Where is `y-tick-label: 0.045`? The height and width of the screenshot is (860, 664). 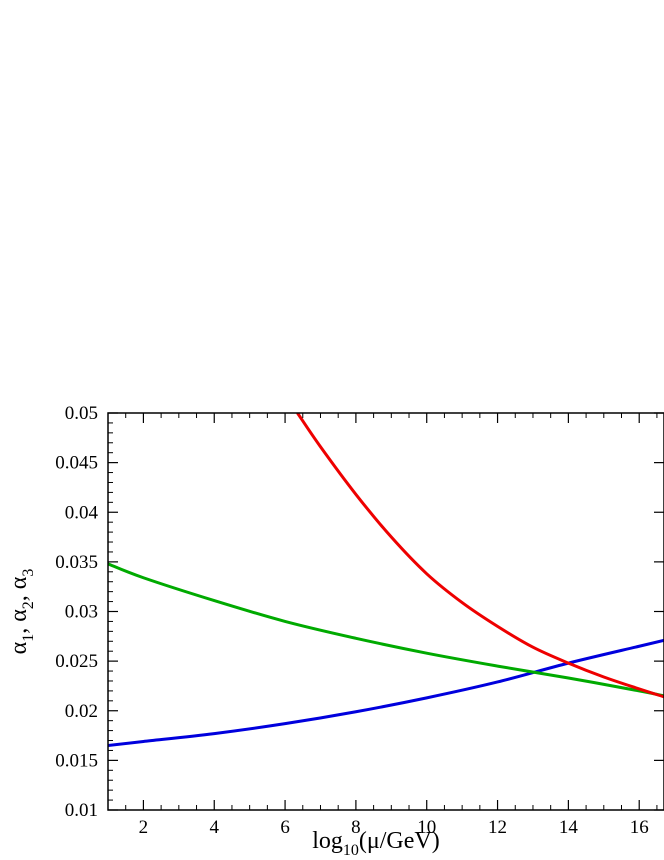
y-tick-label: 0.045 is located at coordinates (76, 463).